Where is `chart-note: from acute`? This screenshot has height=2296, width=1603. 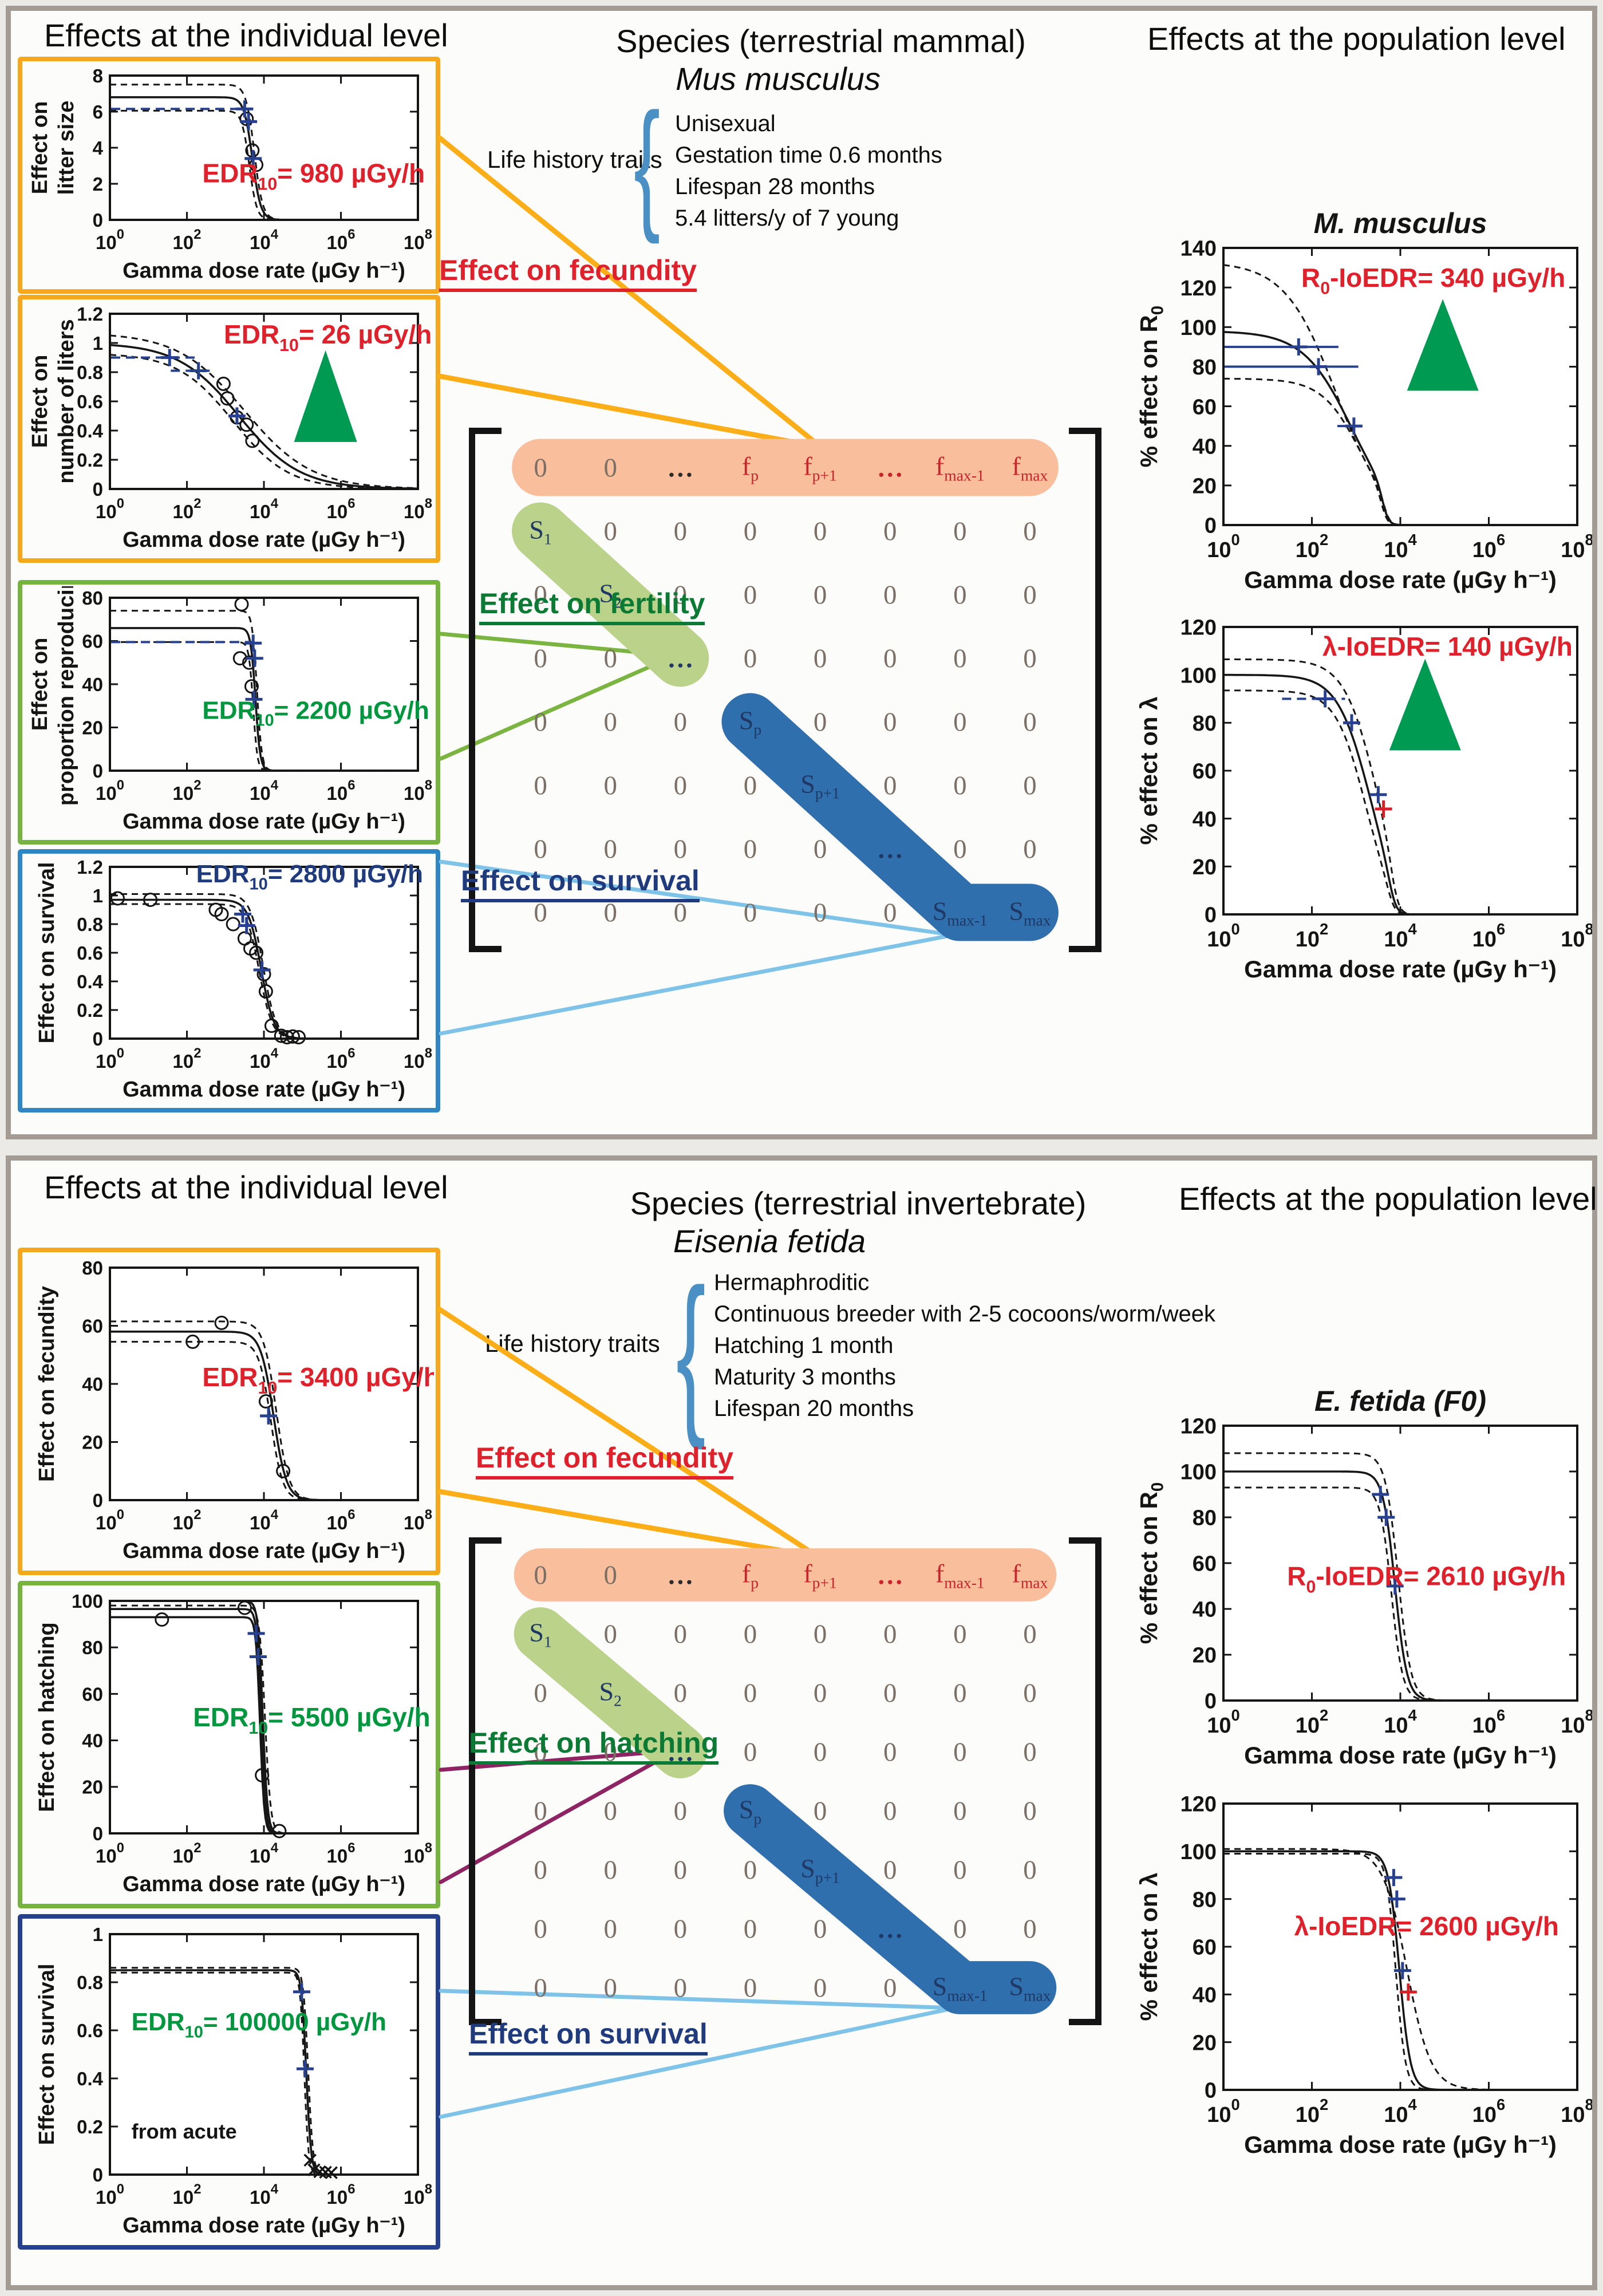
chart-note: from acute is located at coordinates (184, 2131).